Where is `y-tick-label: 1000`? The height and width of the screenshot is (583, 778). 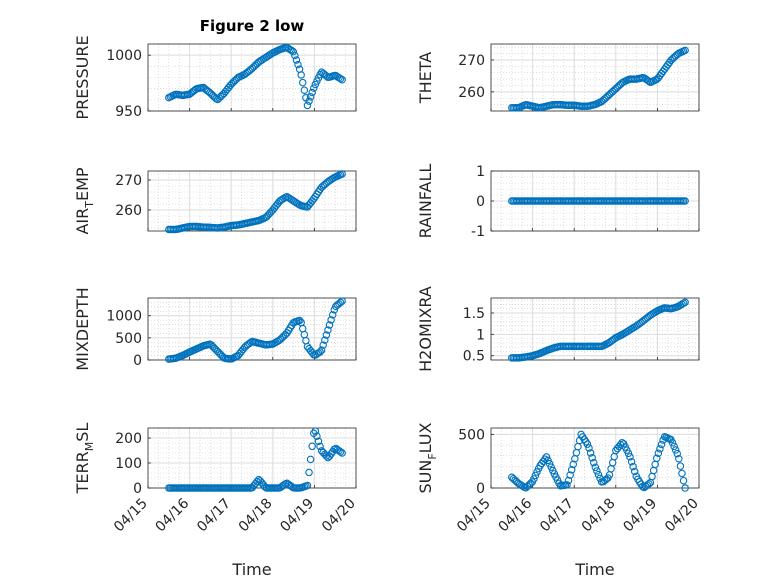 y-tick-label: 1000 is located at coordinates (124, 56).